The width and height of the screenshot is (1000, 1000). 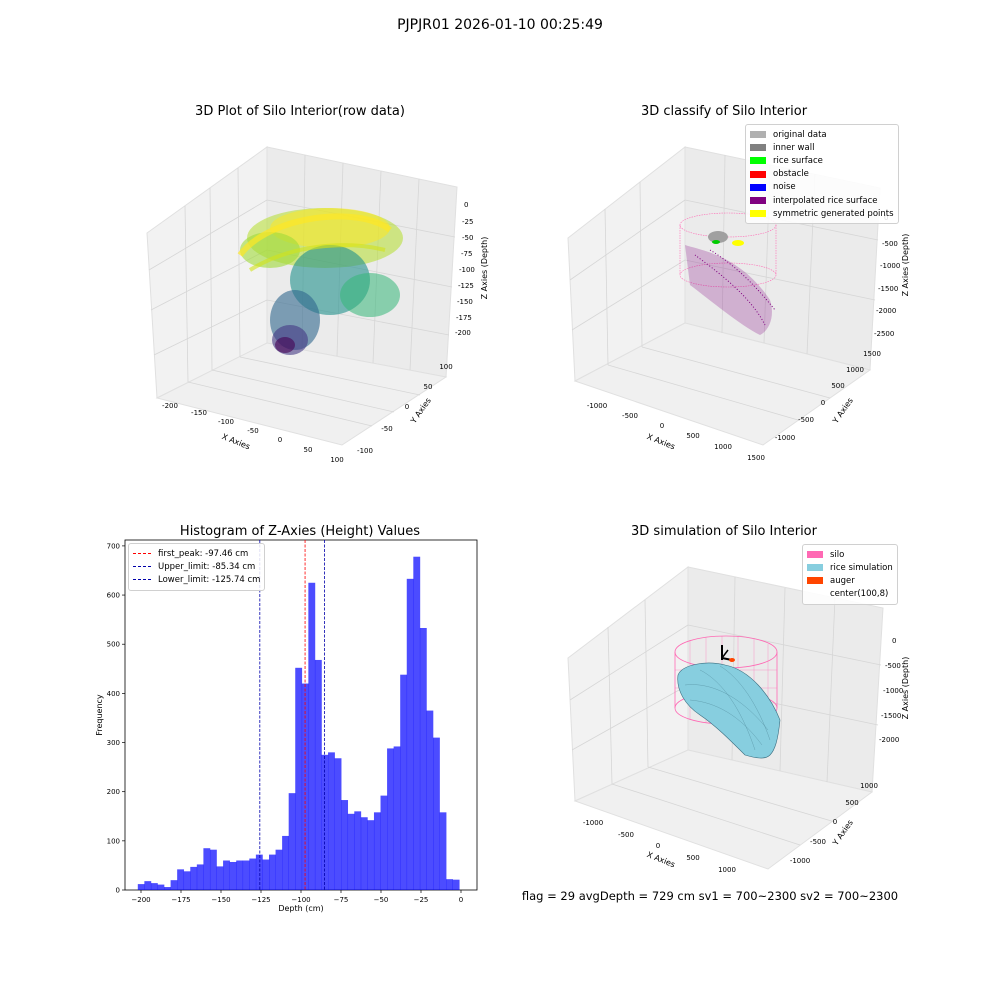 I want to click on p4-xtick: 1000, so click(x=727, y=870).